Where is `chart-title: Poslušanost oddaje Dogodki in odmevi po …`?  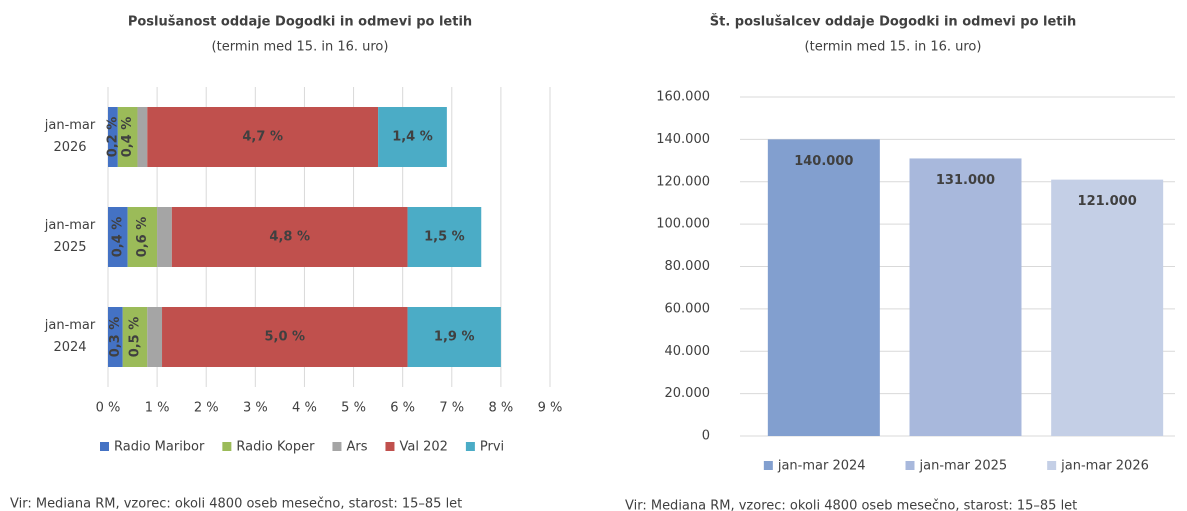
chart-title: Poslušanost oddaje Dogodki in odmevi po … is located at coordinates (300, 22).